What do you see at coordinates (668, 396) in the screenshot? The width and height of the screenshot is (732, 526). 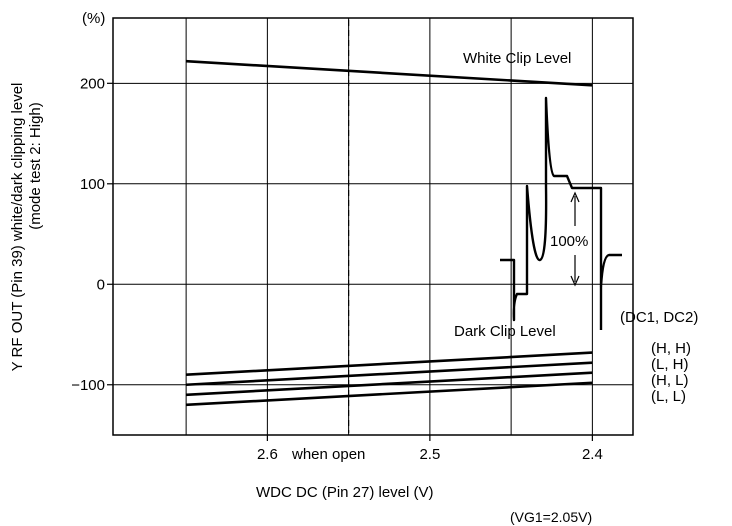 I see `series-label: (L, L)` at bounding box center [668, 396].